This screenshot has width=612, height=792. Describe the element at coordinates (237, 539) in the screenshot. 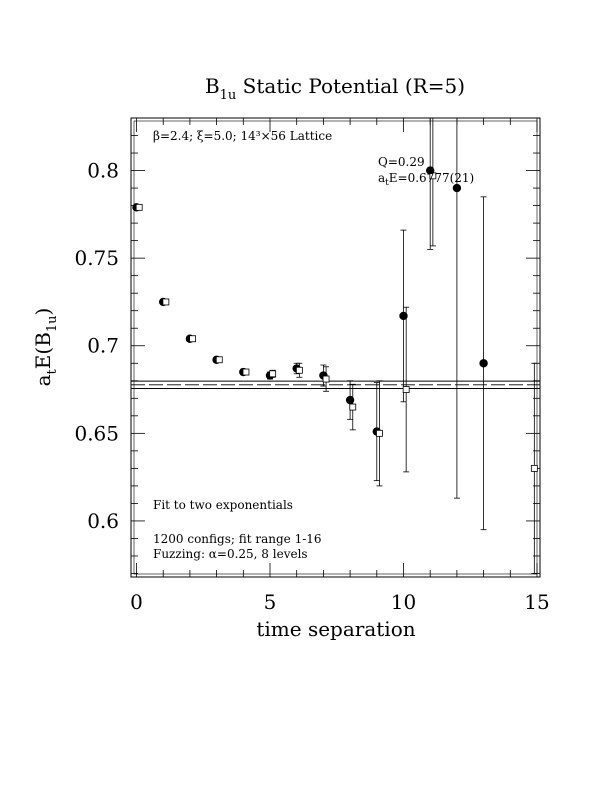

I see `configs-annotation: 1200 configs; fit range 1-16` at that location.